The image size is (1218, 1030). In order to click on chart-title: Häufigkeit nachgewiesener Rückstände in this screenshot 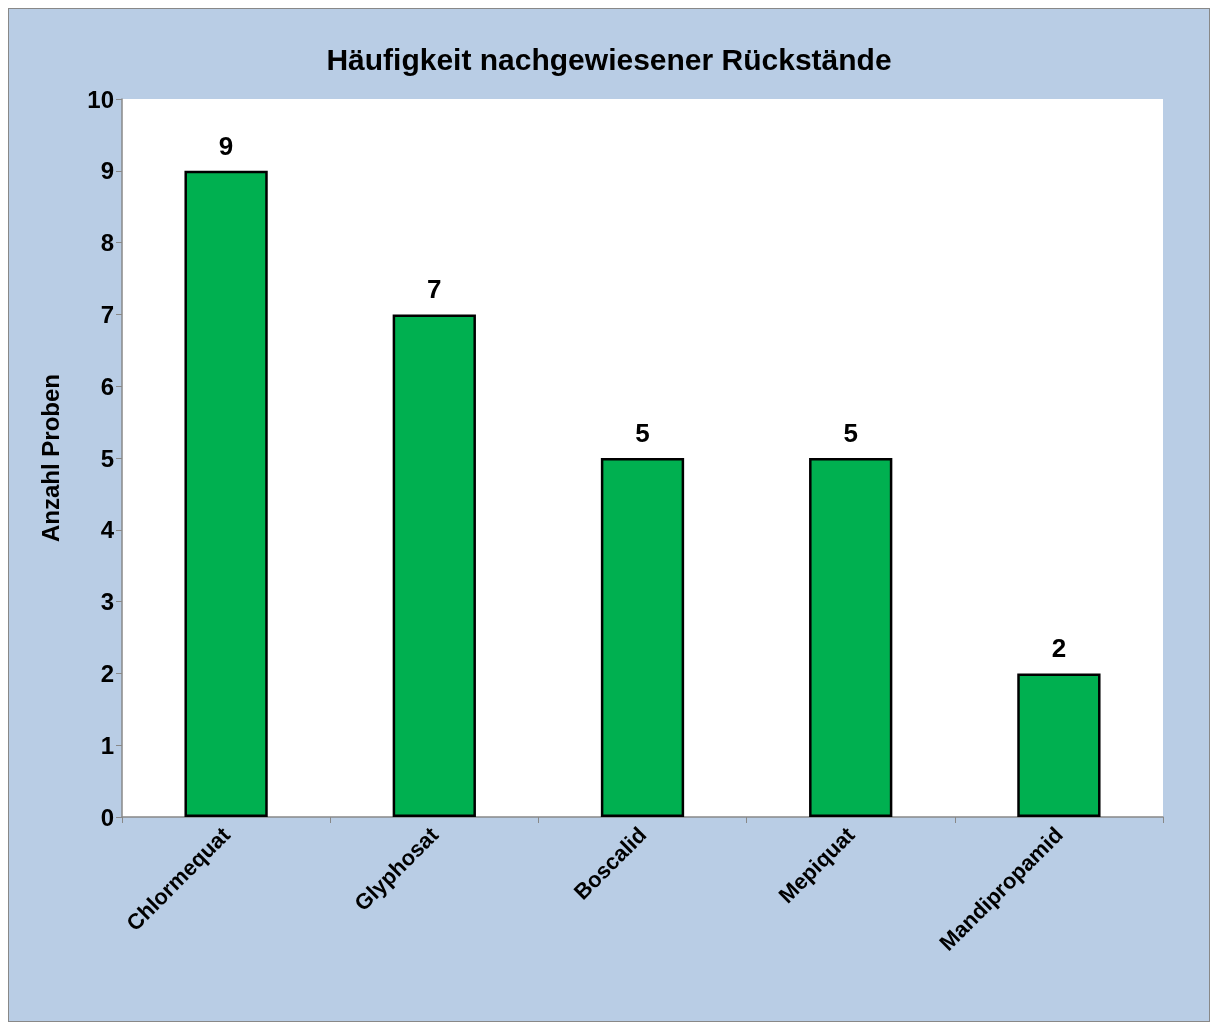, I will do `click(609, 59)`.